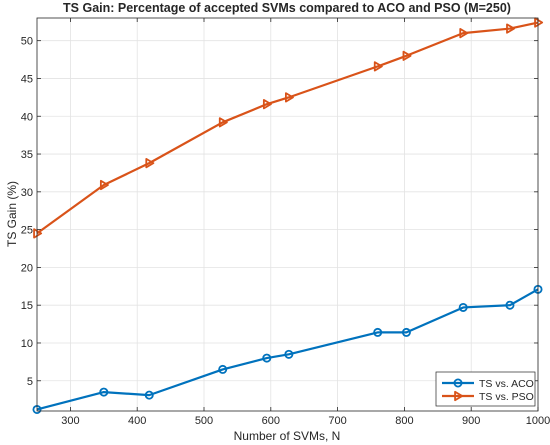 This screenshot has width=550, height=445. What do you see at coordinates (27, 344) in the screenshot?
I see `y-tick-label: 10` at bounding box center [27, 344].